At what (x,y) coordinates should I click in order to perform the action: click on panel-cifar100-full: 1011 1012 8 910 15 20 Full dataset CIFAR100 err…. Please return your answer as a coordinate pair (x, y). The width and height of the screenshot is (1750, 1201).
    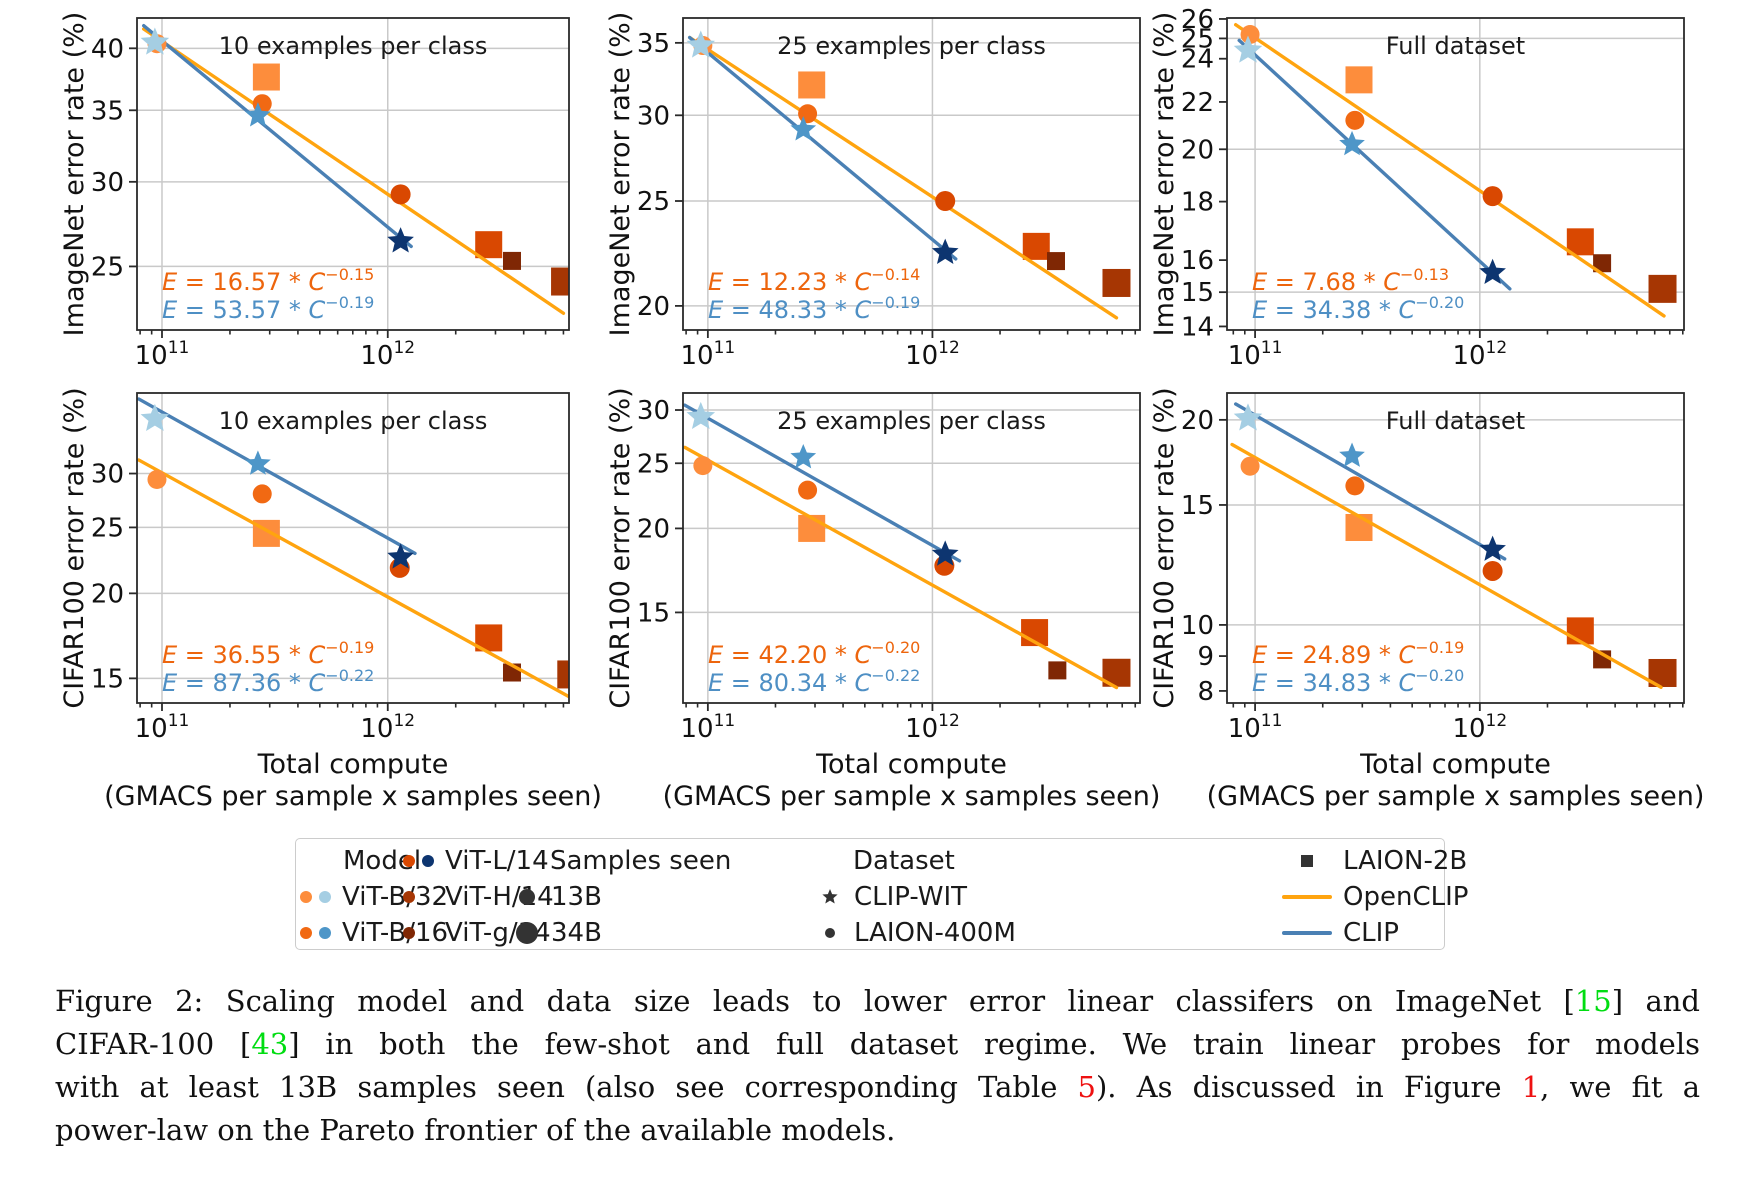
    Looking at the image, I should click on (1426, 599).